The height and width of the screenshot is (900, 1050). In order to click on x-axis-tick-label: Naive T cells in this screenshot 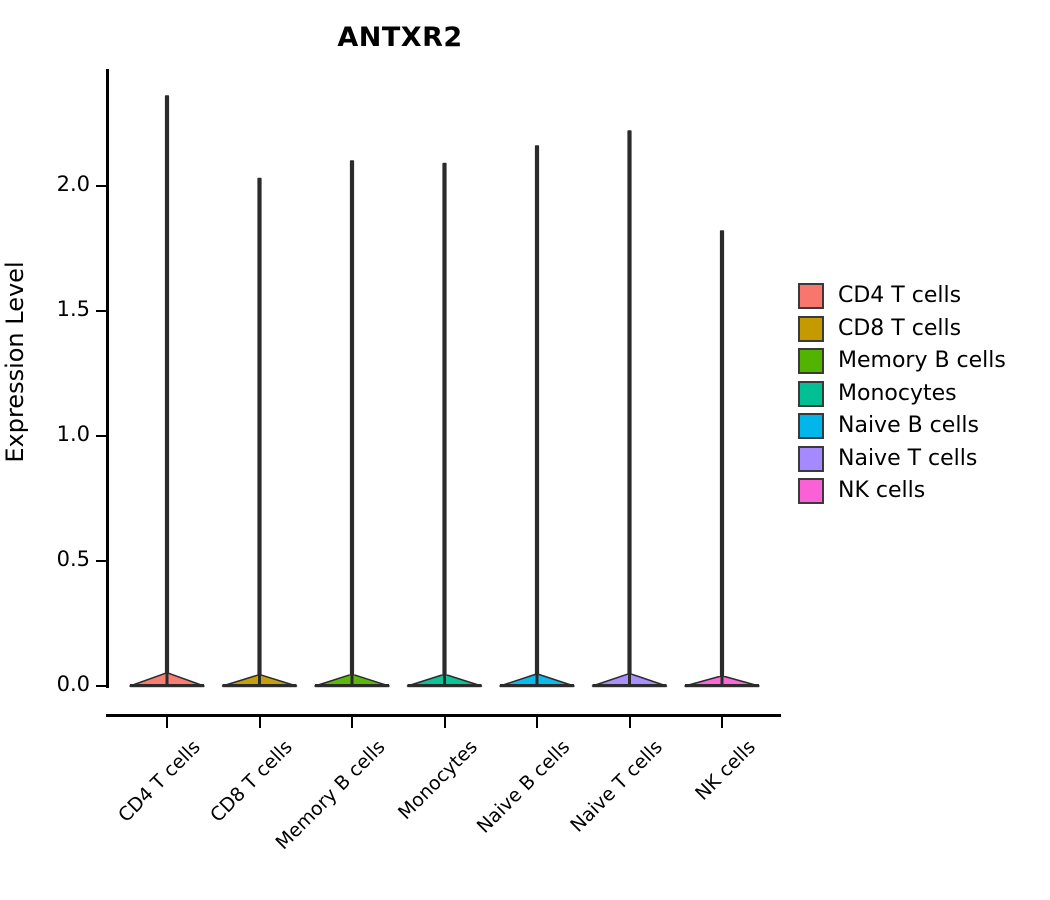, I will do `click(617, 786)`.